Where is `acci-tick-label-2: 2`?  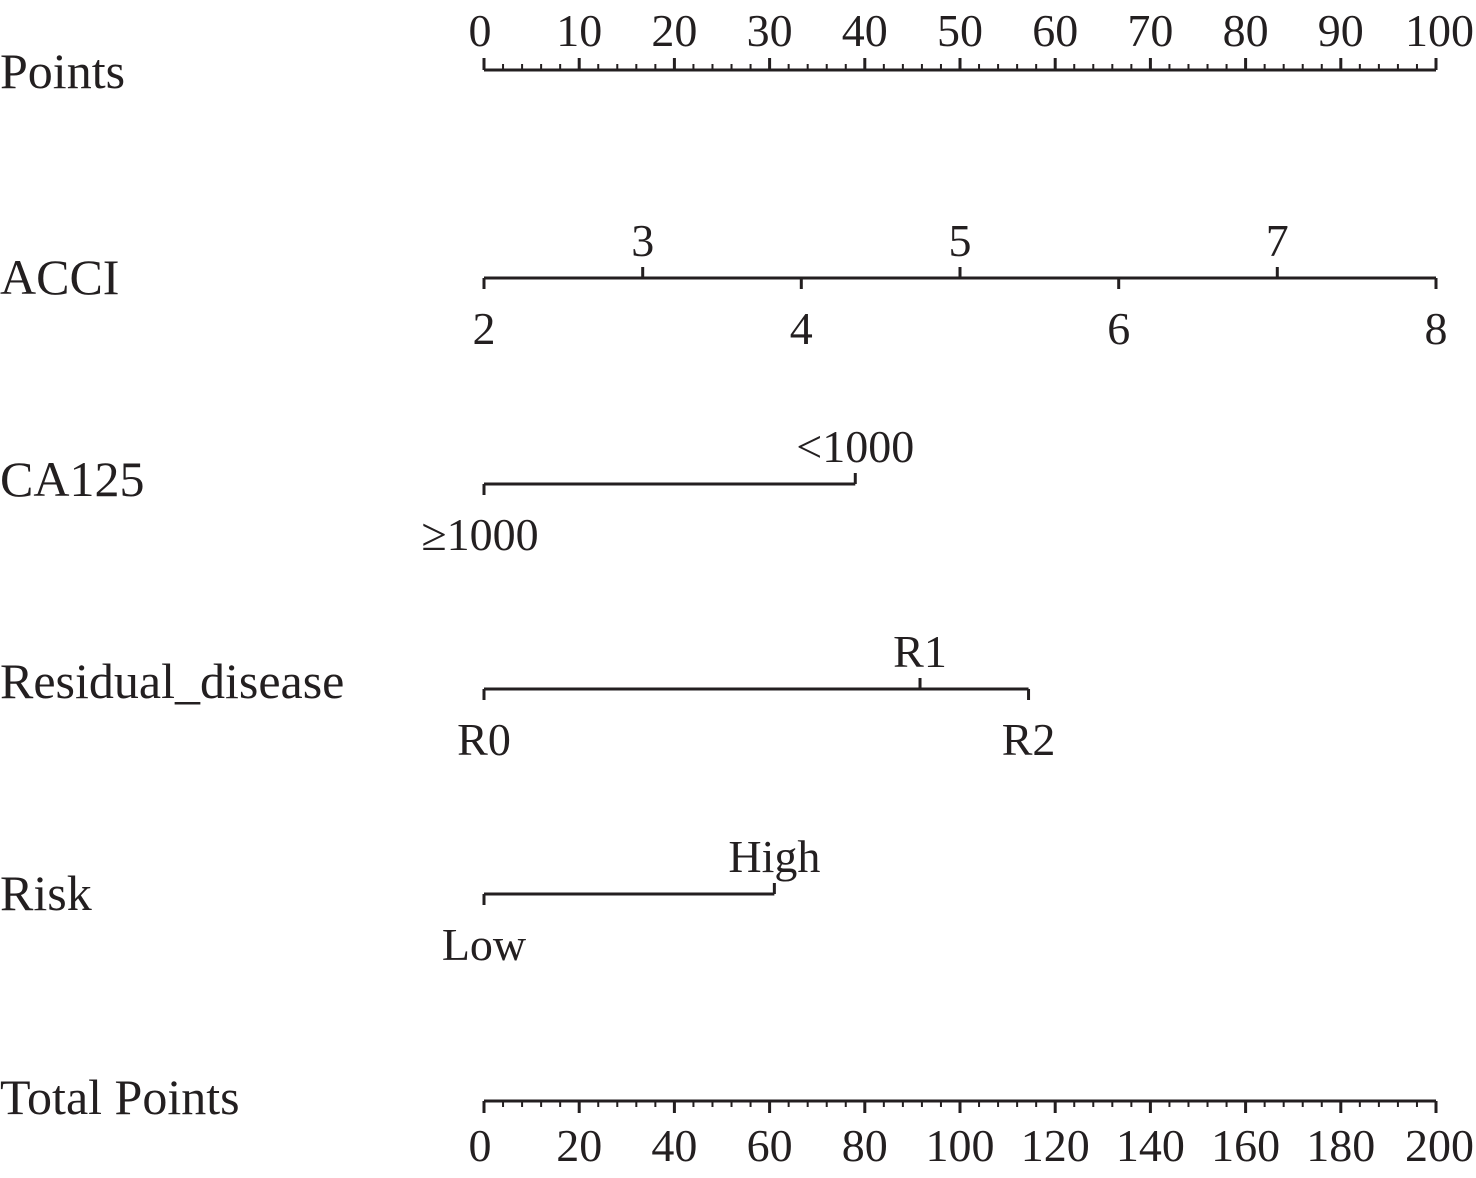
acci-tick-label-2: 2 is located at coordinates (484, 328).